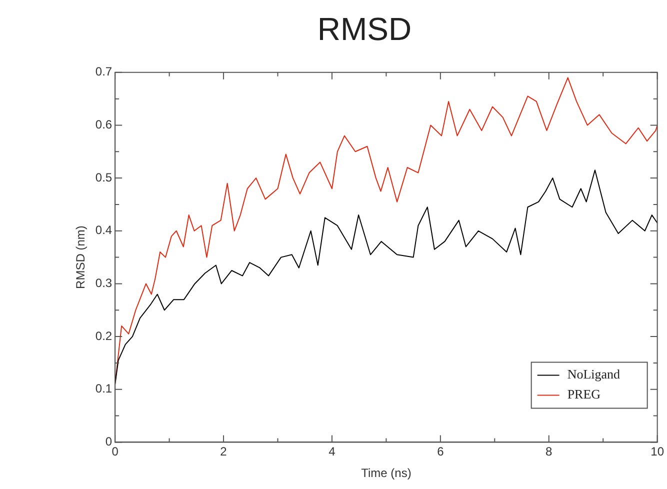 The height and width of the screenshot is (489, 667). Describe the element at coordinates (440, 451) in the screenshot. I see `x-tick-label: 6` at that location.